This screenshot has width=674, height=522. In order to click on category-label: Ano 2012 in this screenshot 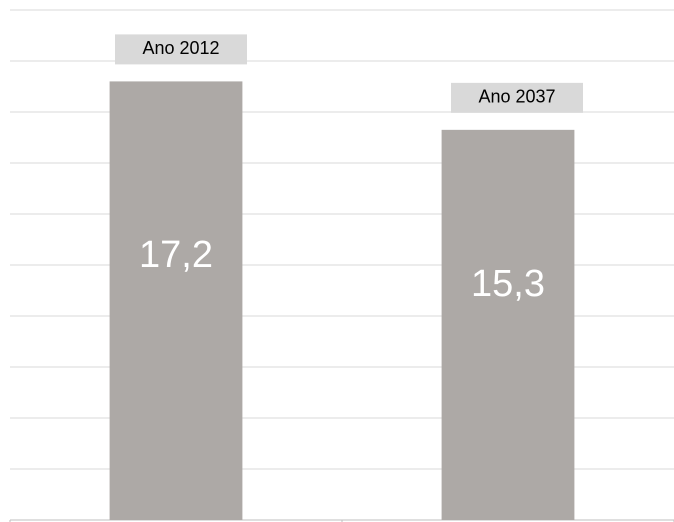, I will do `click(180, 48)`.